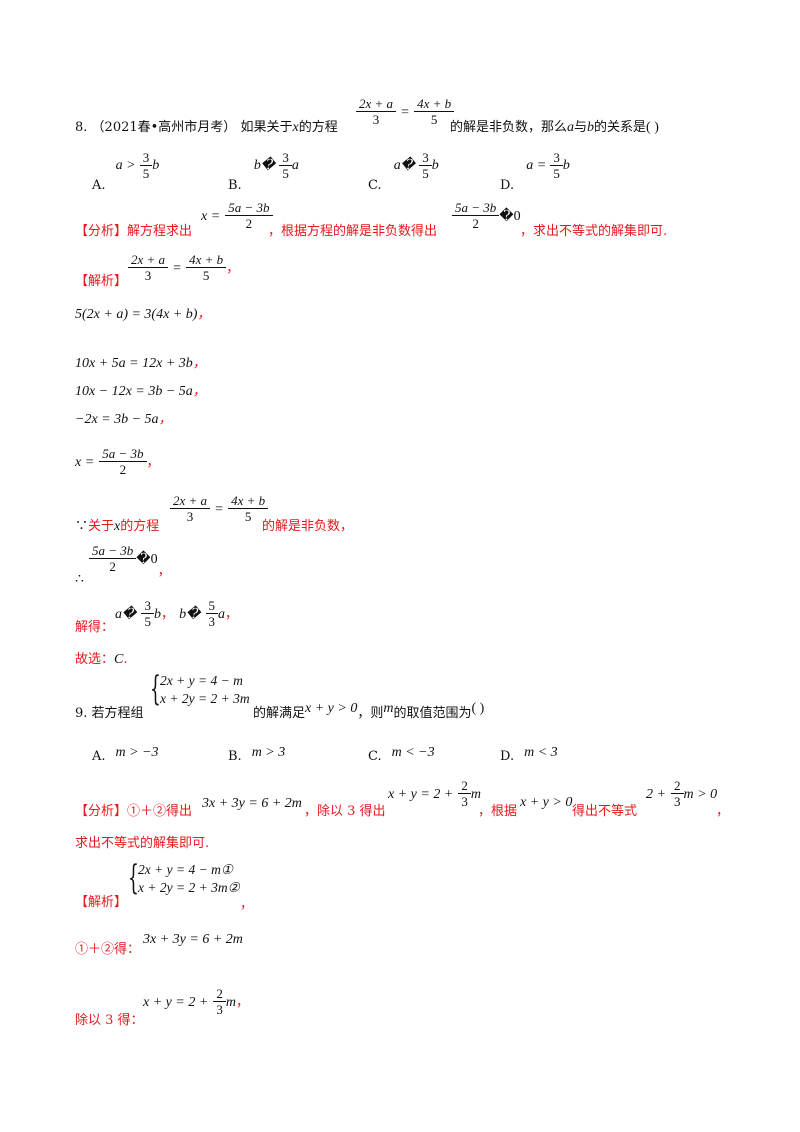 The height and width of the screenshot is (1132, 800). What do you see at coordinates (140, 363) in the screenshot?
I see `q8-solution-step3: 10x + 5a = 12x + 3b，` at bounding box center [140, 363].